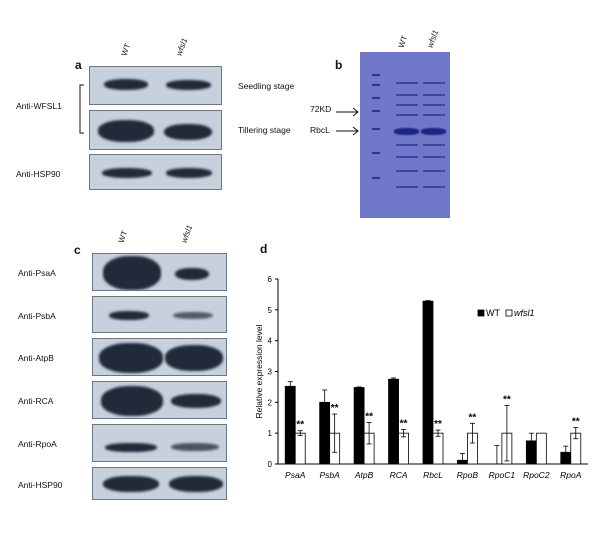 The width and height of the screenshot is (600, 534). What do you see at coordinates (509, 313) in the screenshot?
I see `legend-swatch-wfsl1` at bounding box center [509, 313].